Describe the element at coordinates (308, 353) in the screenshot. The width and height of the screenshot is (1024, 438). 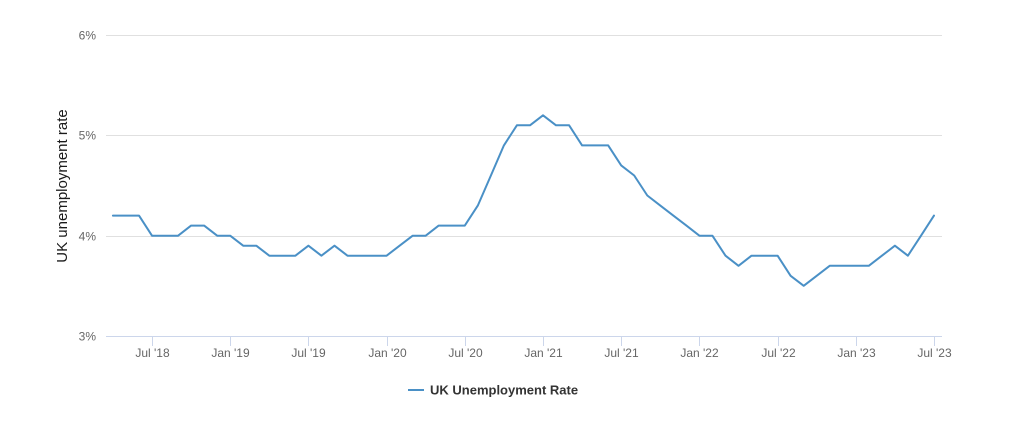
I see `x-tick-label: Jul '19` at that location.